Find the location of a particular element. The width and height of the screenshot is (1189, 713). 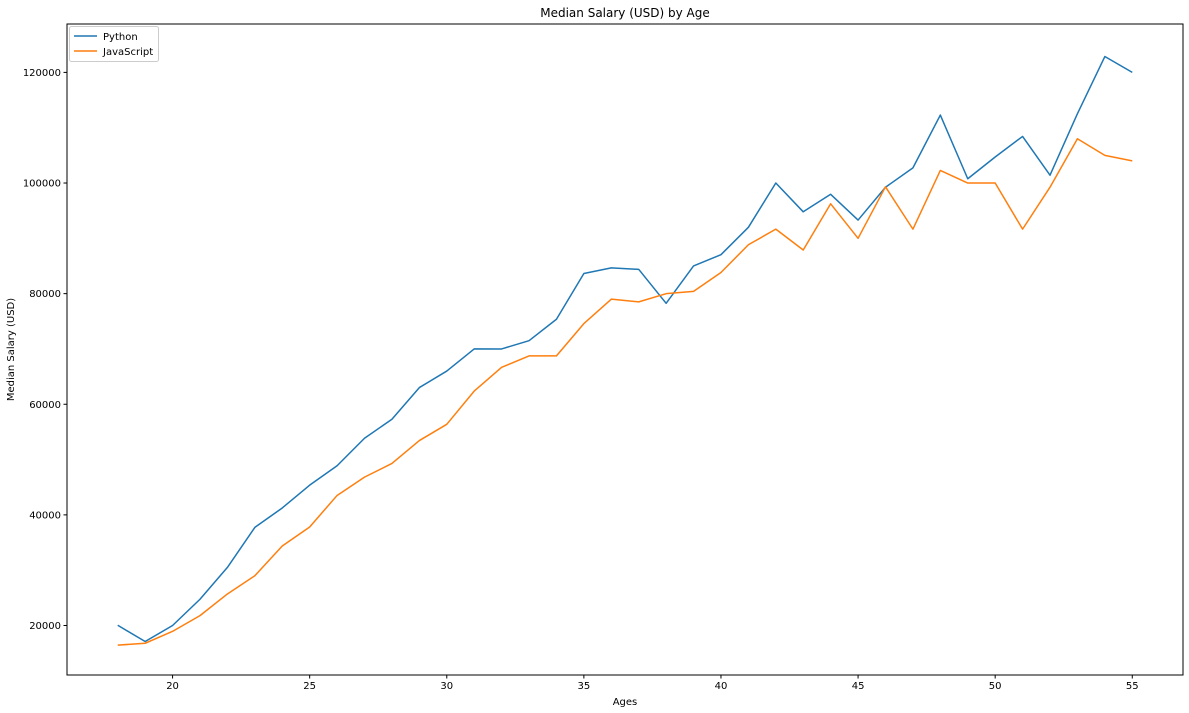

x-tick-label: 50 is located at coordinates (995, 686).